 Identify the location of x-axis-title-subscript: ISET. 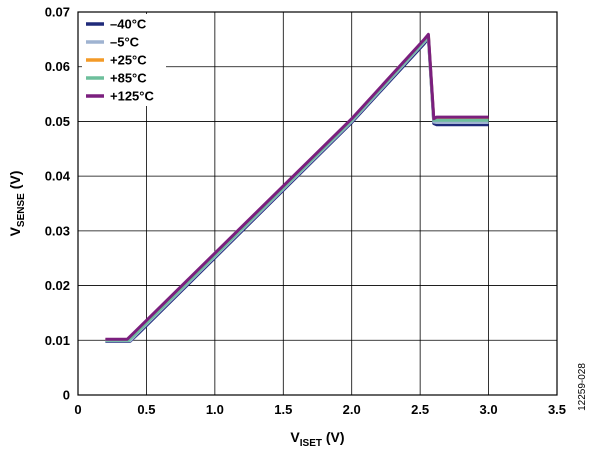
(311, 443).